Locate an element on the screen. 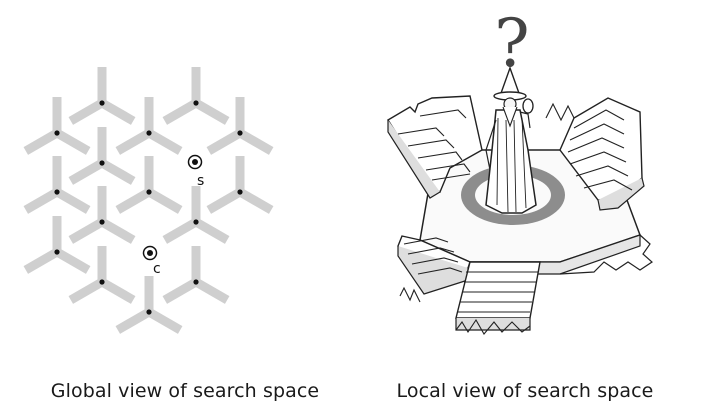  caption-local-view: Local view of search space is located at coordinates (525, 391).